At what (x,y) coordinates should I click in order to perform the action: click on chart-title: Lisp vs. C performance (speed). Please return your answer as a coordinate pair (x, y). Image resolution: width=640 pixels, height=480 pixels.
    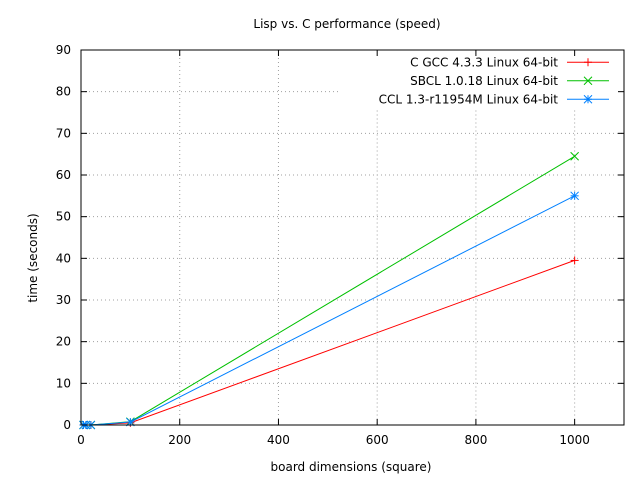
    Looking at the image, I should click on (346, 24).